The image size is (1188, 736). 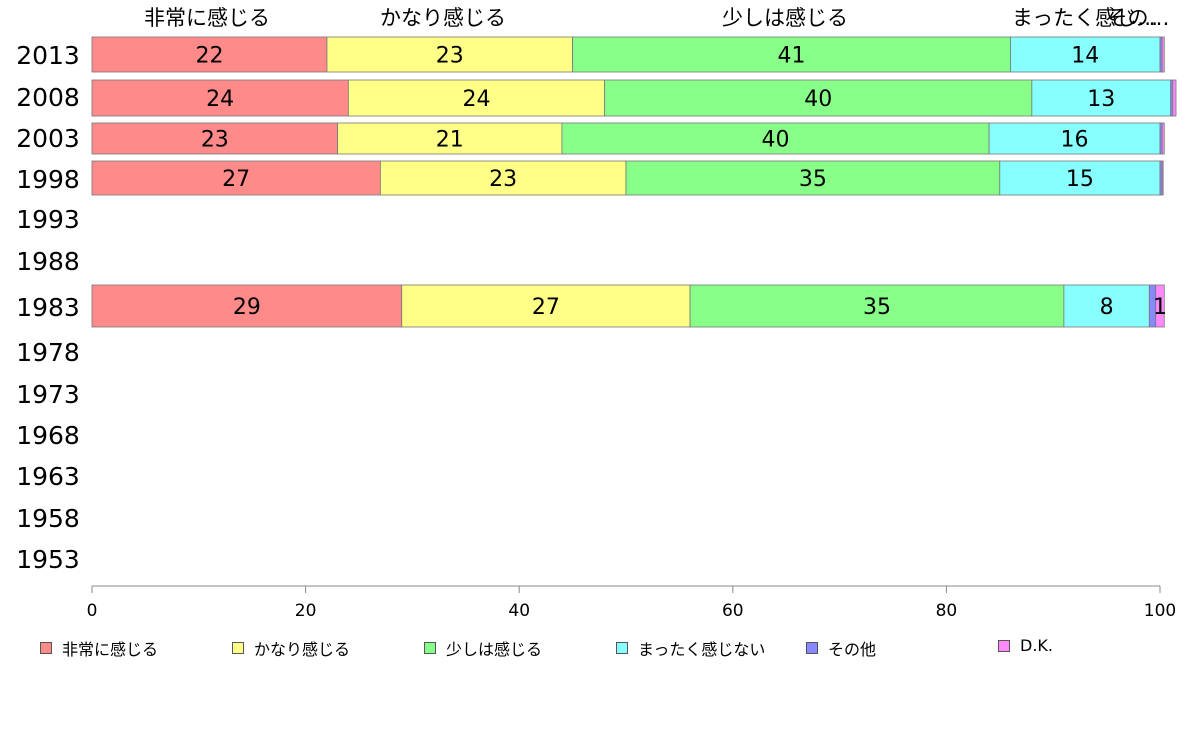 I want to click on legend-item: その他, so click(x=841, y=648).